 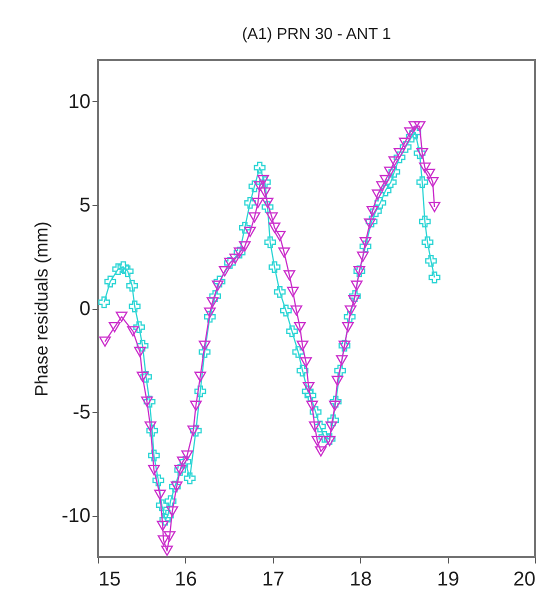 I want to click on x-tick-label: 16, so click(x=186, y=579).